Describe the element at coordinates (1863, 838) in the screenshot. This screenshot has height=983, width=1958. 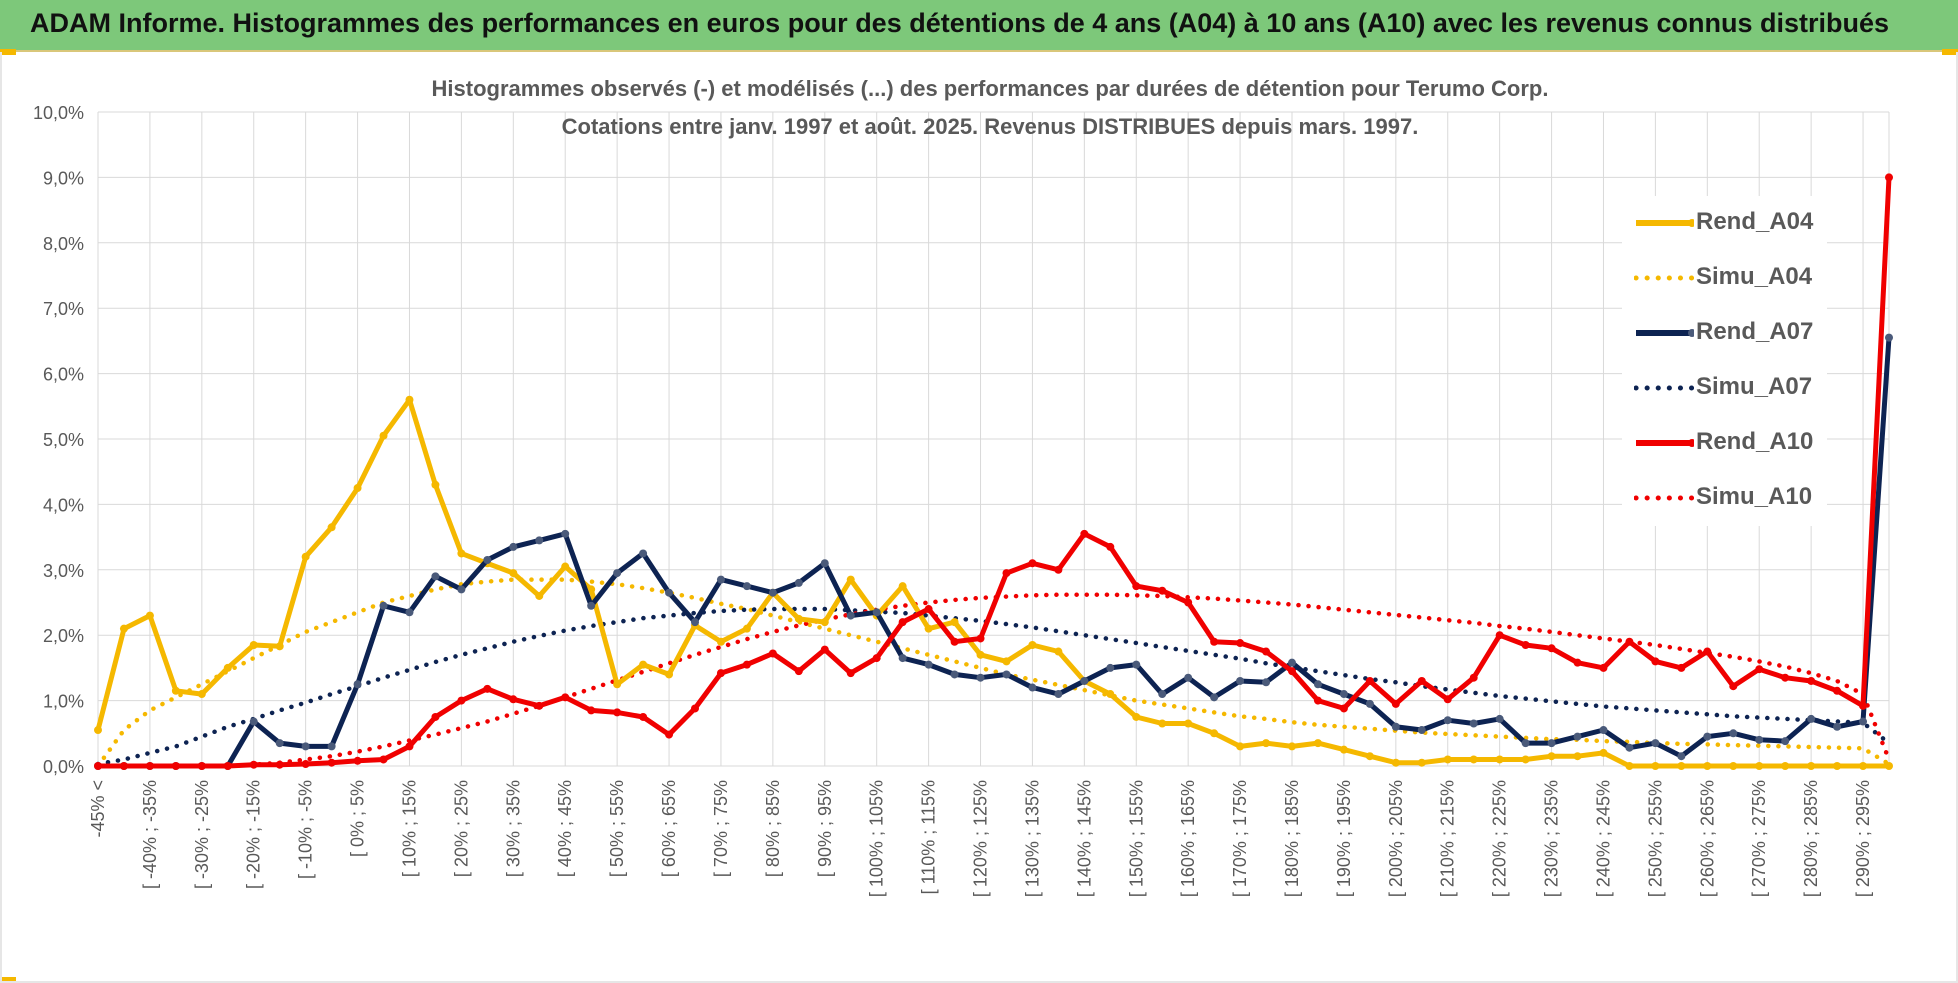
I see `x-tick-label: [ 290% ; 295%` at that location.